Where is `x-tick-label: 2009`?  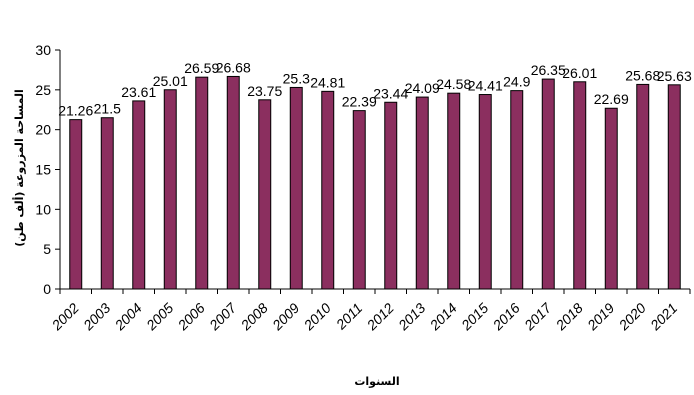 x-tick-label: 2009 is located at coordinates (285, 317).